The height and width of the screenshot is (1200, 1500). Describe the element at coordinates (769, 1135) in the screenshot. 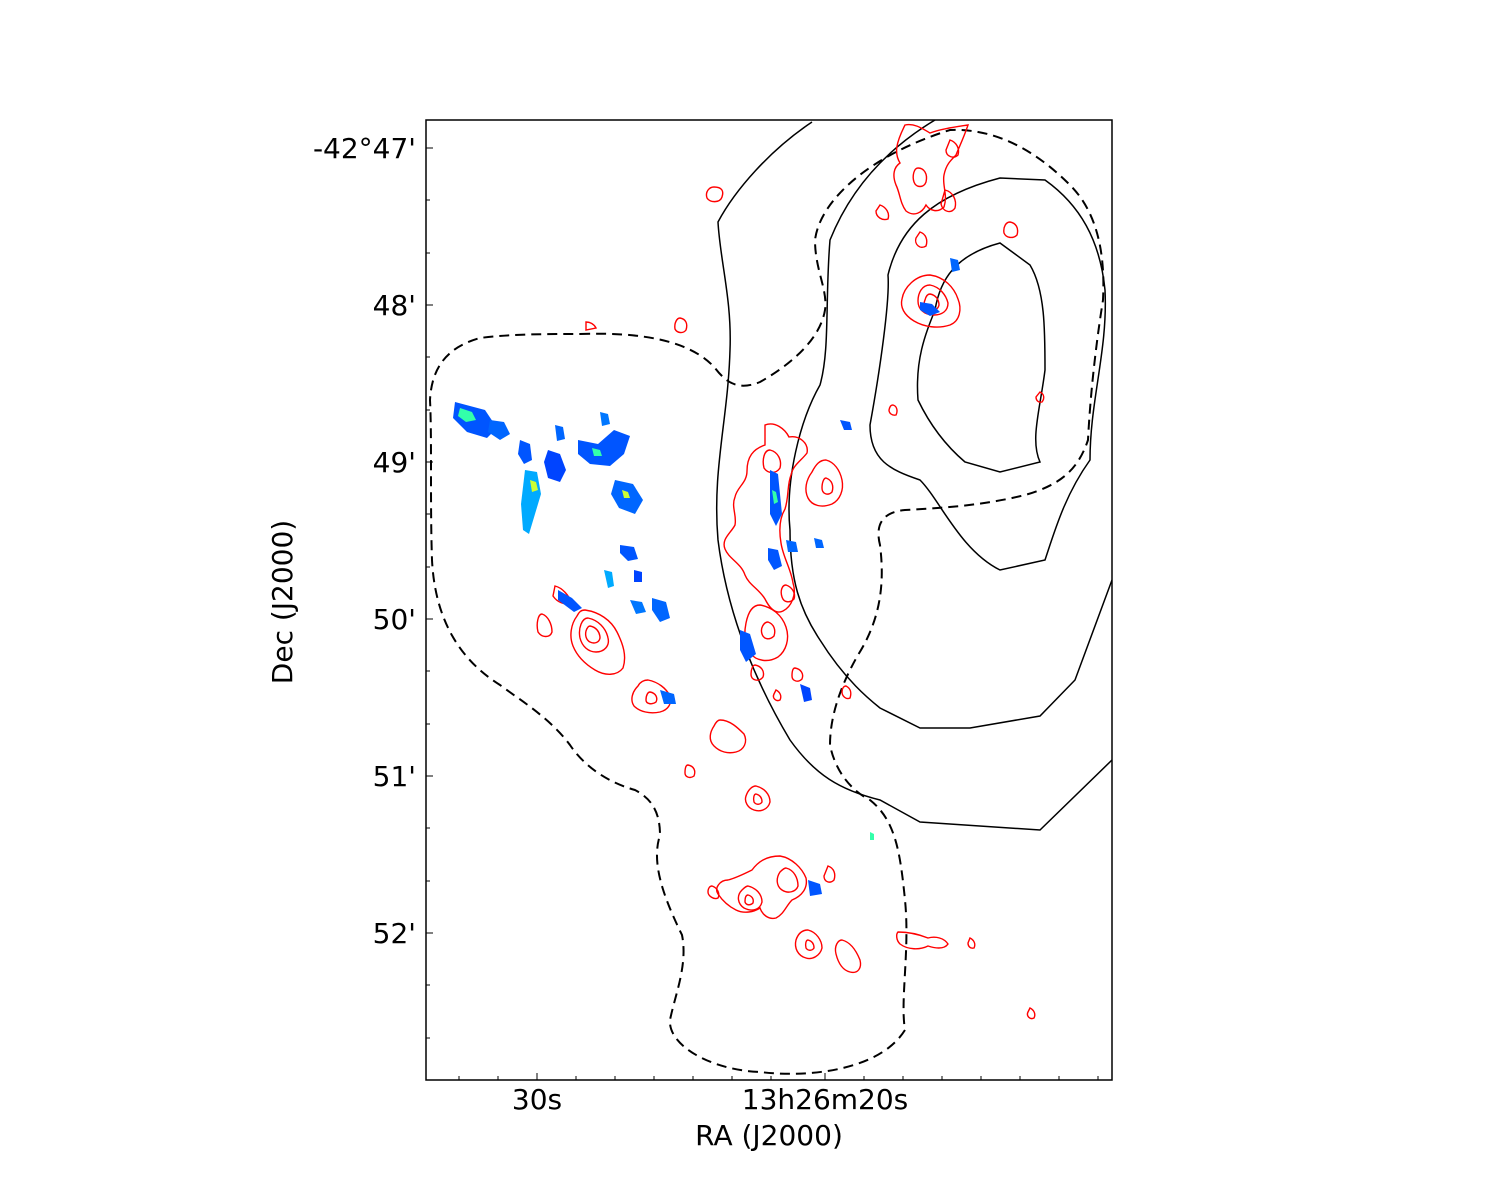

I see `x-axis-label: RA (J2000)` at that location.